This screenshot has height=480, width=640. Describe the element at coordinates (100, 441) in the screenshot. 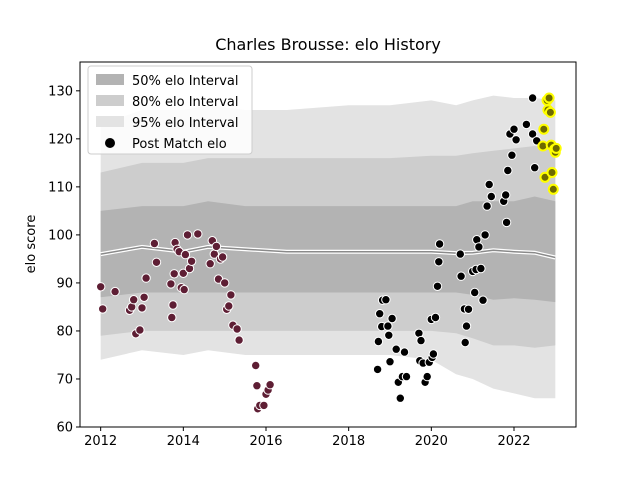

I see `x-tick-label: 2012` at that location.